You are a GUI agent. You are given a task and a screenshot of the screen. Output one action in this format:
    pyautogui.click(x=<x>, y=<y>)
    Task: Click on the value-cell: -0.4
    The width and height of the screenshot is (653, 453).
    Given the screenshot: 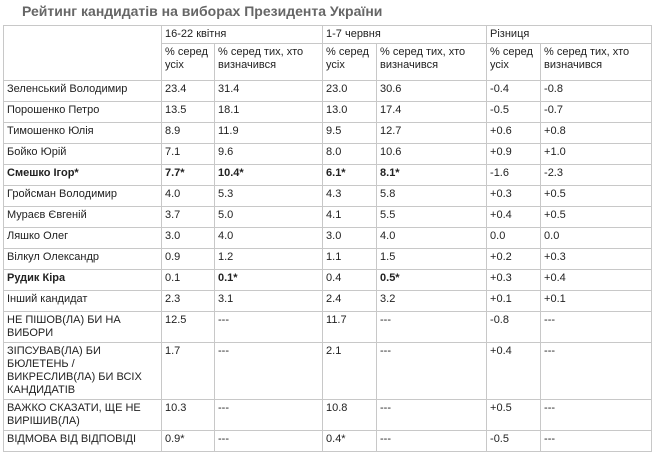 What is the action you would take?
    pyautogui.click(x=514, y=91)
    